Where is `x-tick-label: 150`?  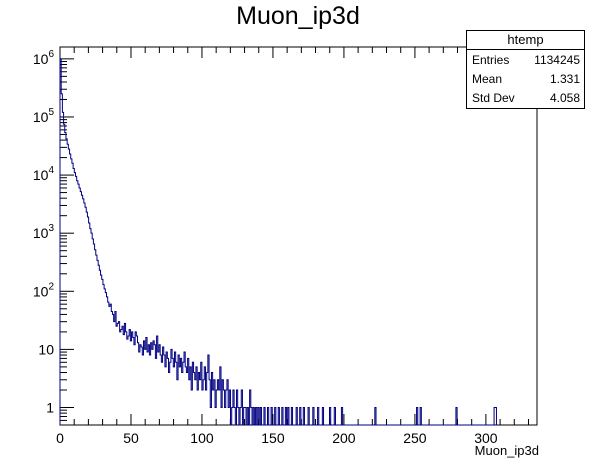
x-tick-label: 150 is located at coordinates (273, 438).